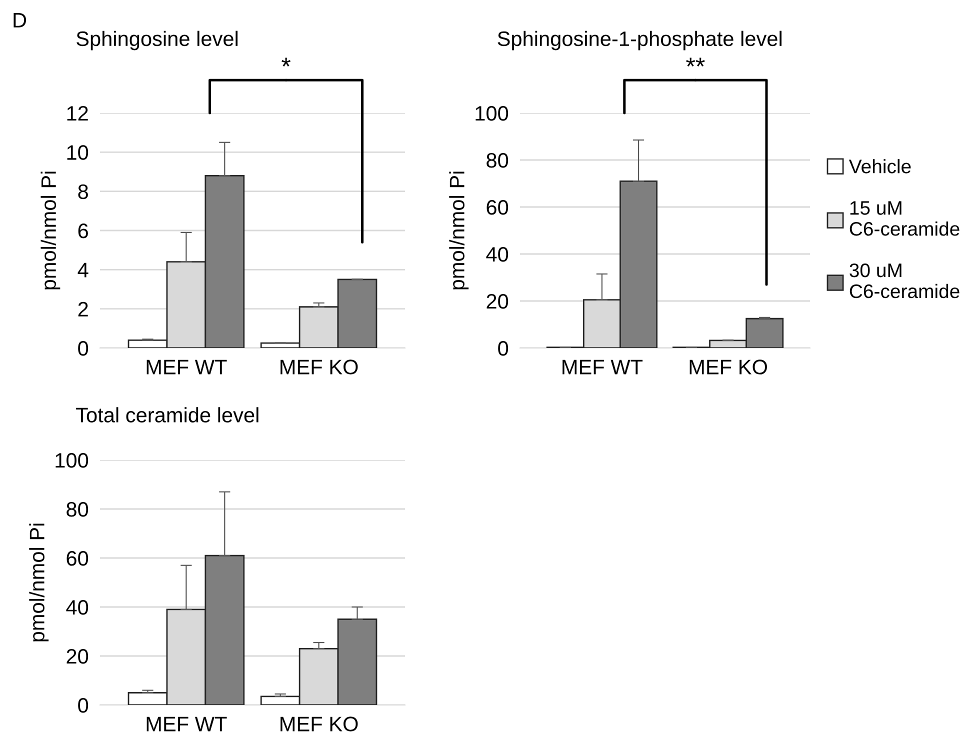 This screenshot has width=977, height=749. I want to click on y-tick-label: 12, so click(77, 113).